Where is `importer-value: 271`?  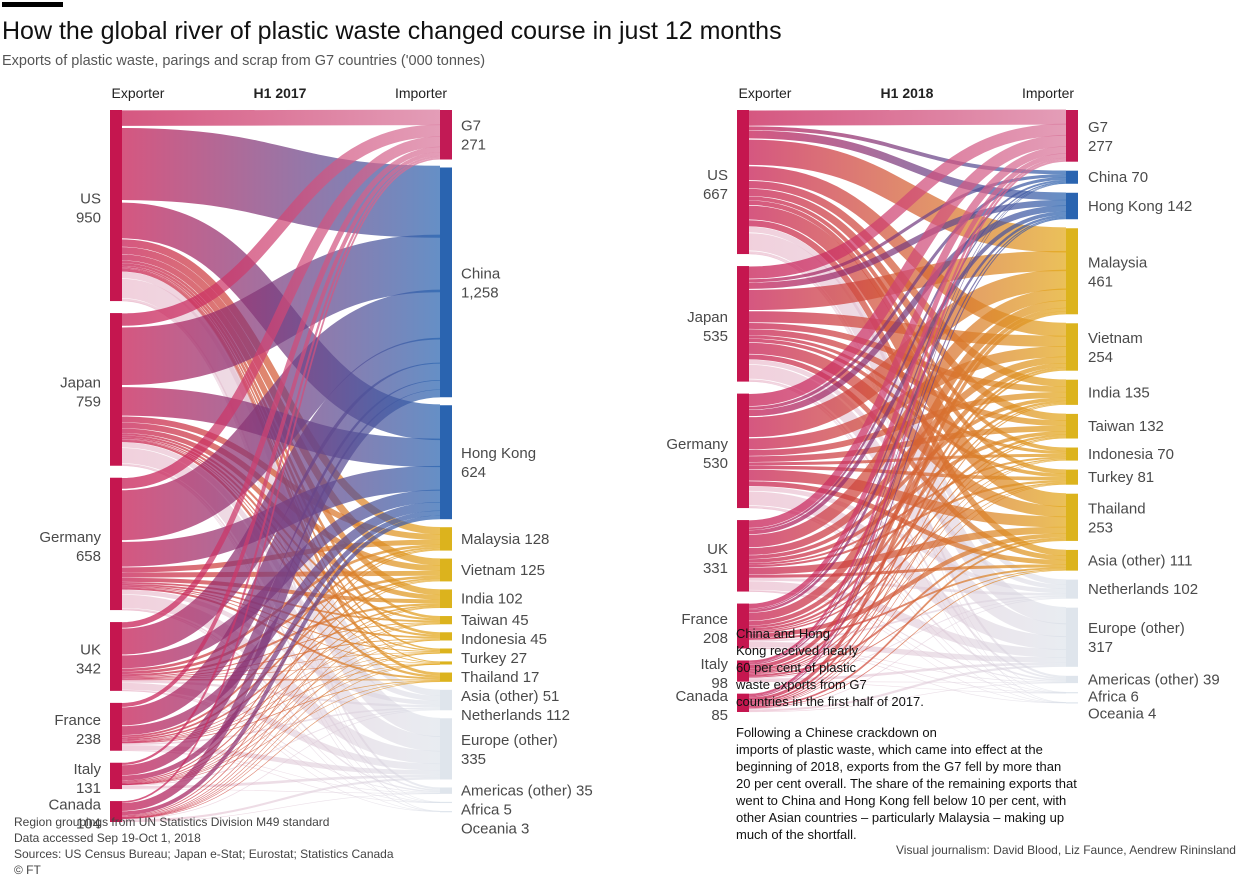
importer-value: 271 is located at coordinates (473, 145).